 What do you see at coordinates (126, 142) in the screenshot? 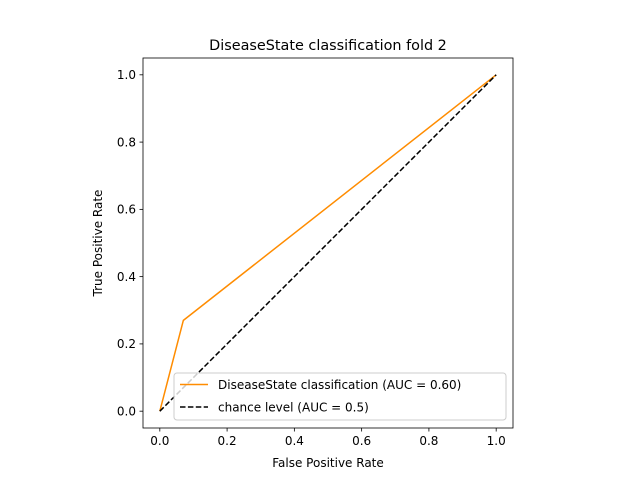
I see `y-tick-label: 0.8` at bounding box center [126, 142].